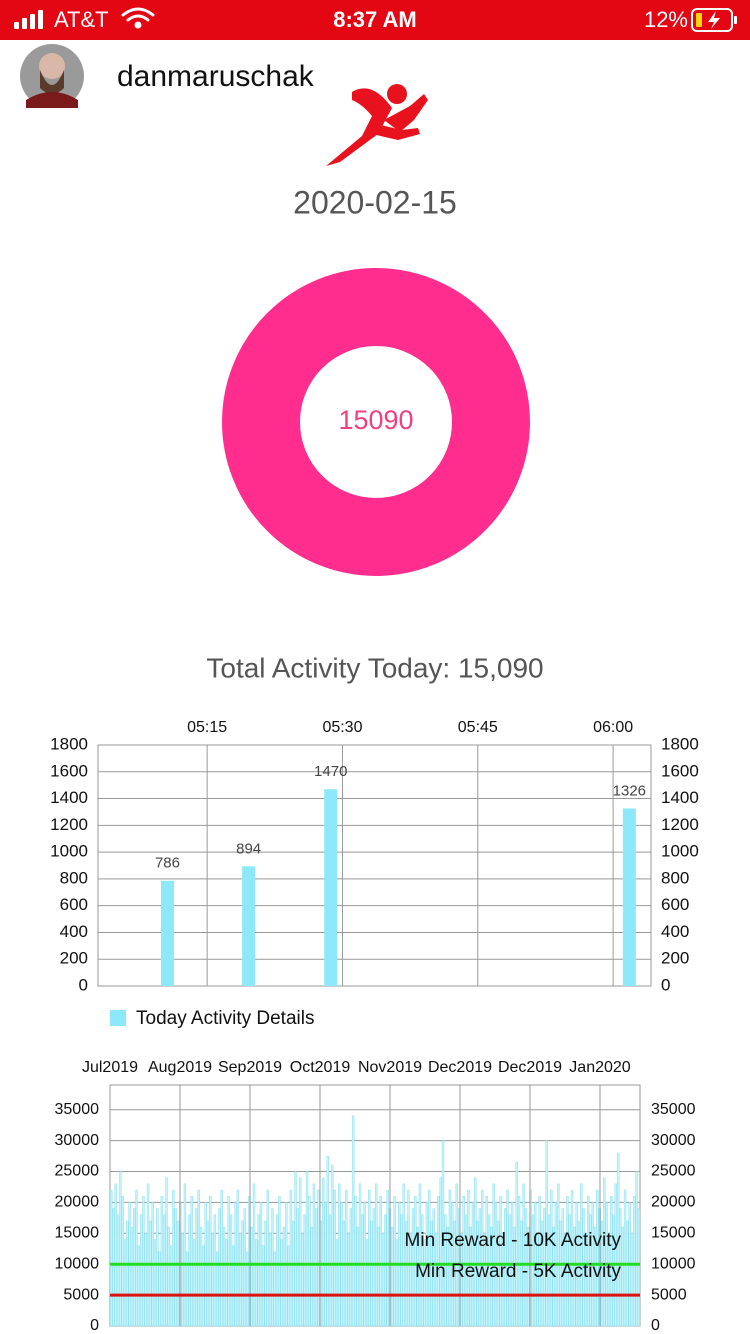 The height and width of the screenshot is (1334, 750). Describe the element at coordinates (673, 1202) in the screenshot. I see `y-tick-label-right: 20000` at that location.